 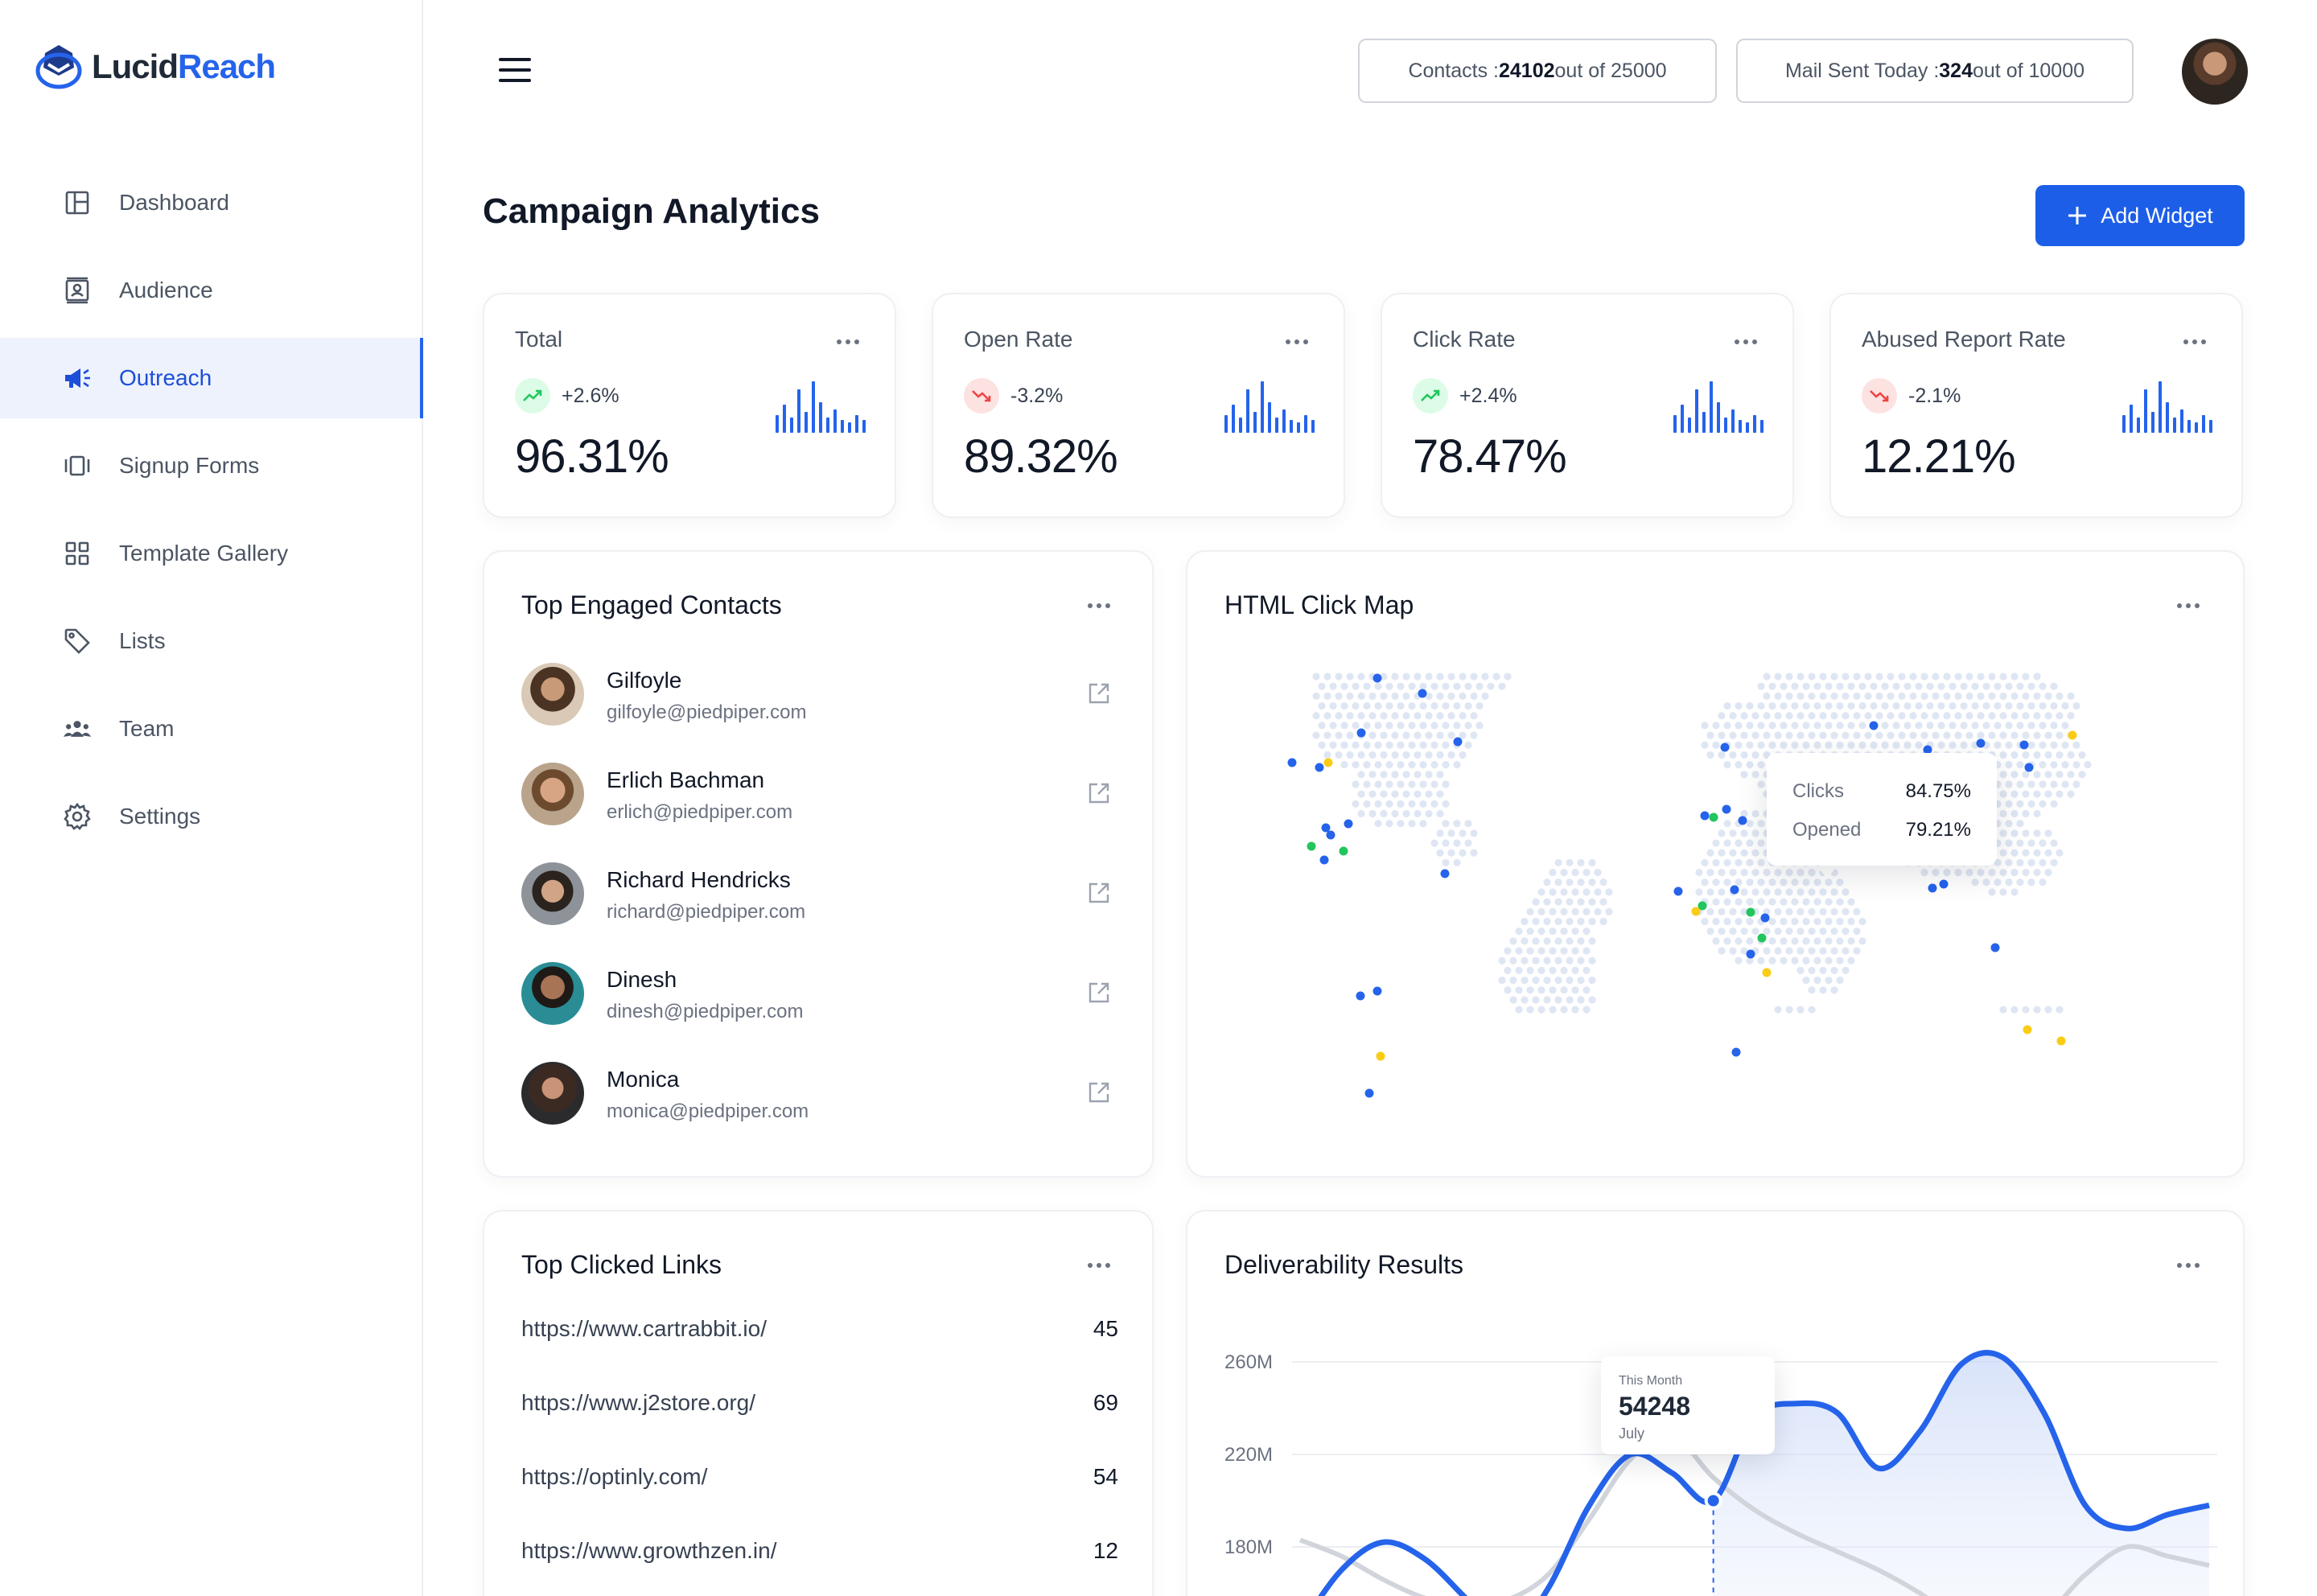 I want to click on link-url: https://www.growthzen.in/, so click(x=649, y=1550).